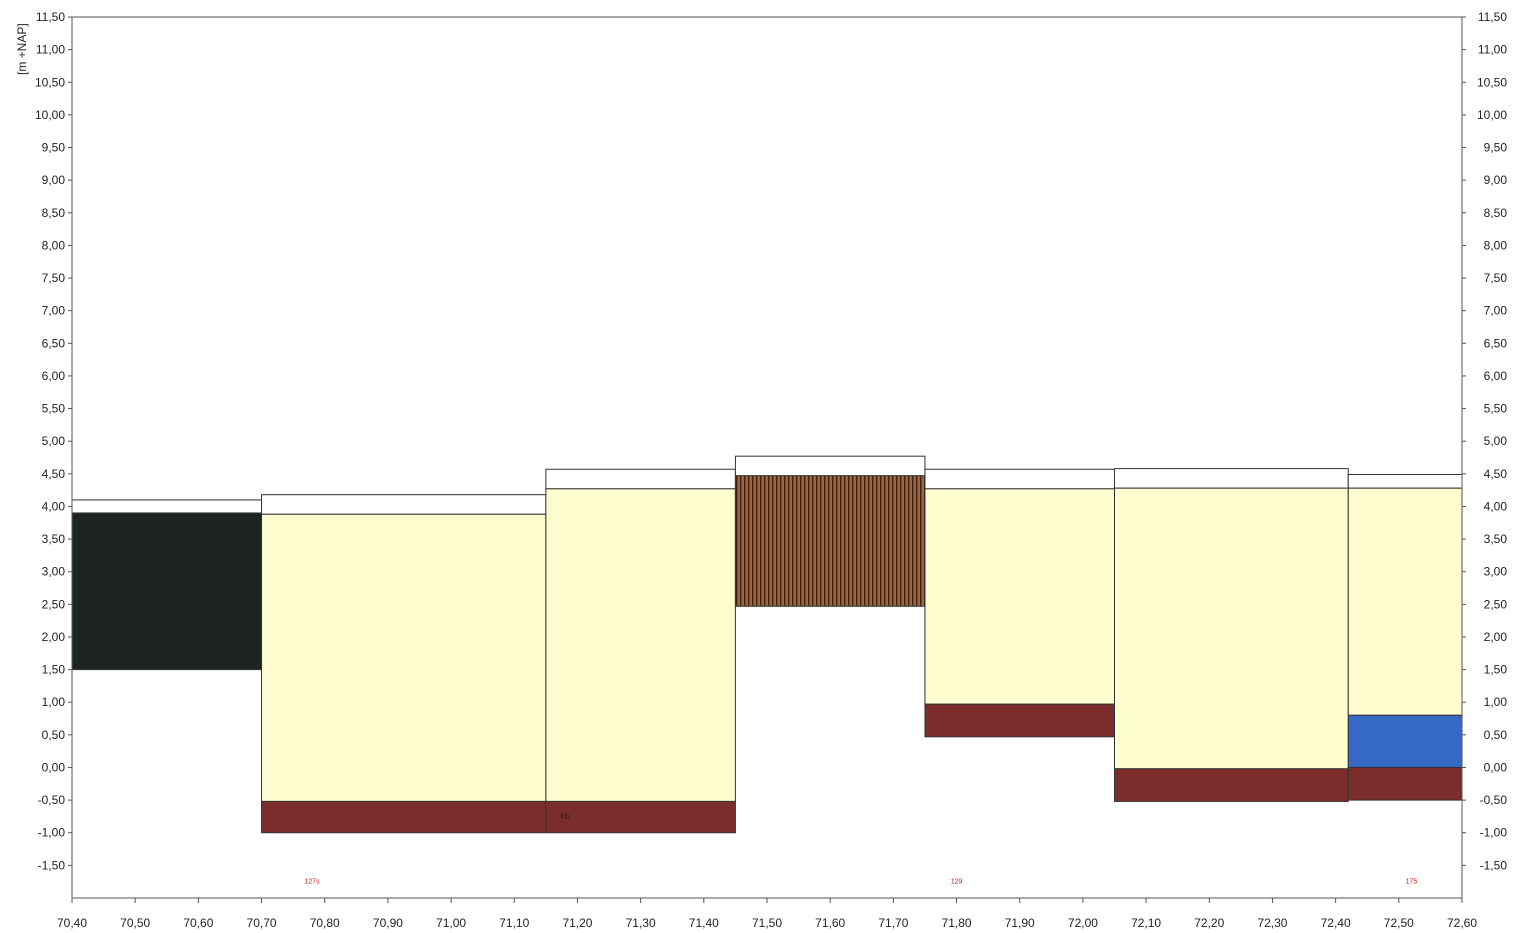  Describe the element at coordinates (957, 923) in the screenshot. I see `x-tick-label: 71,80` at that location.